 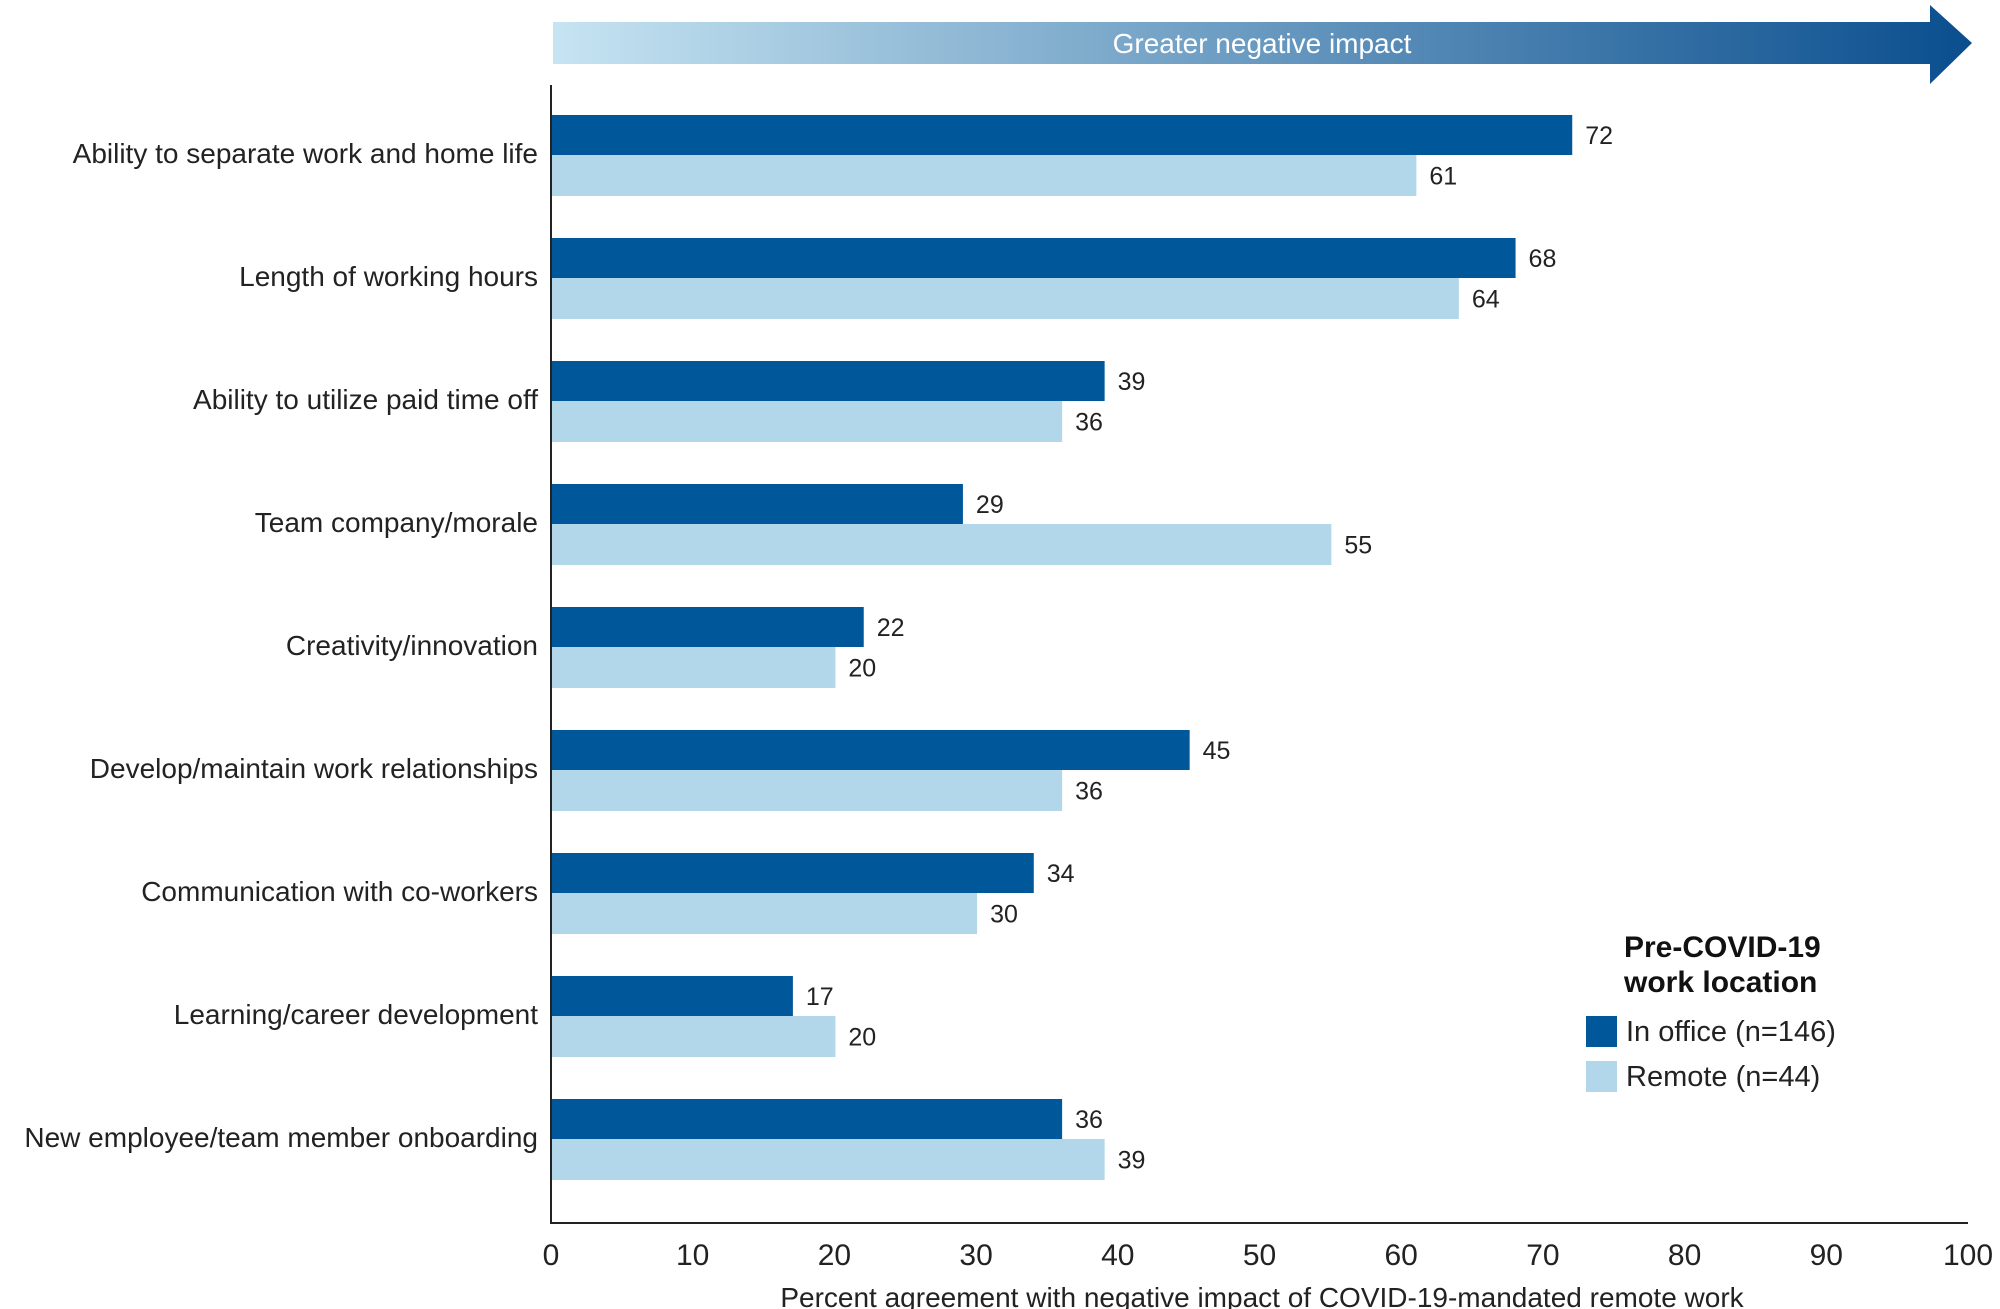 I want to click on legend-label-in-office: In office (n=146), so click(x=1731, y=1032).